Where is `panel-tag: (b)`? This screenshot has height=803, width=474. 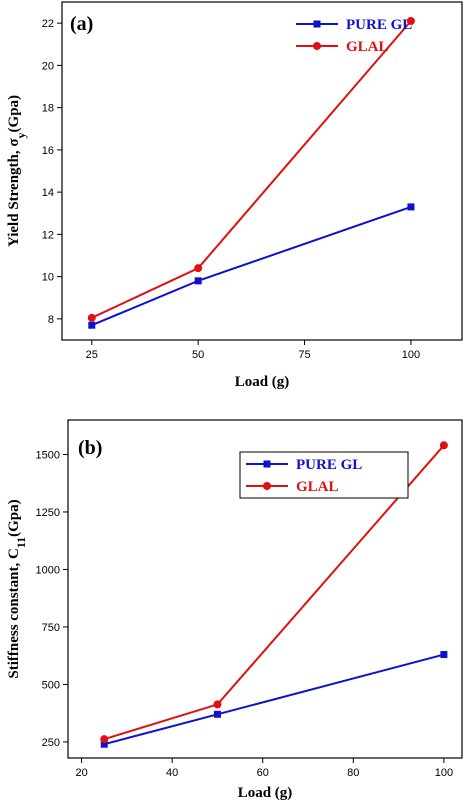 panel-tag: (b) is located at coordinates (90, 448).